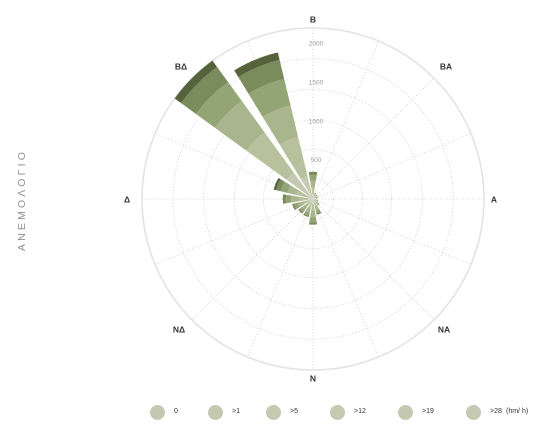 This screenshot has width=537, height=430. I want to click on radial-tick-label: 1500, so click(316, 82).